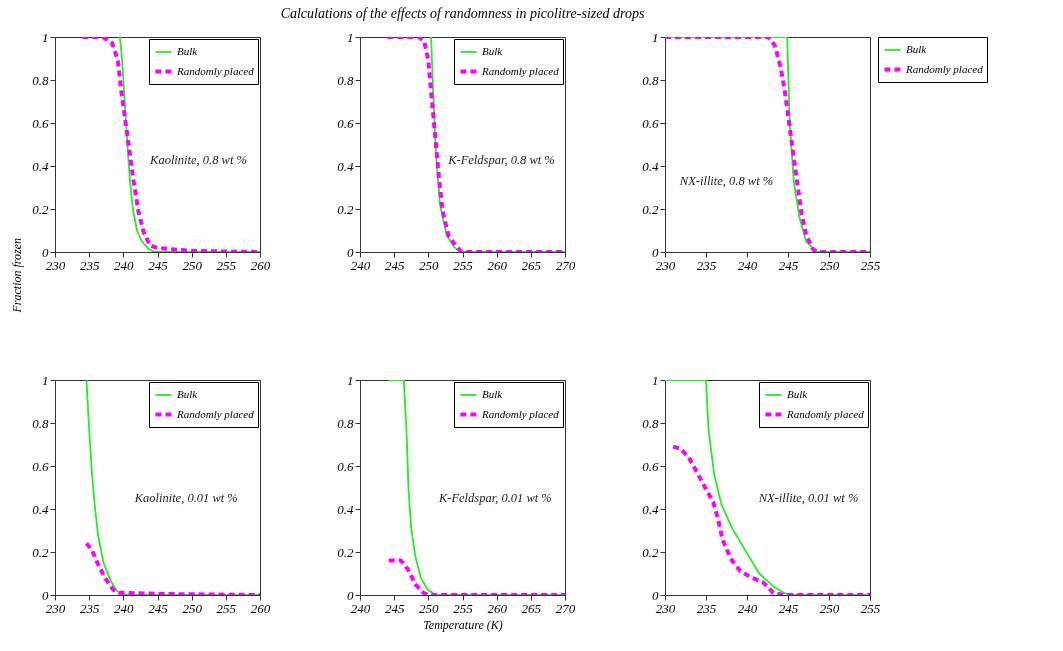 This screenshot has height=651, width=1063. I want to click on annotation: K-Feldspar, 0.8 wt %, so click(501, 159).